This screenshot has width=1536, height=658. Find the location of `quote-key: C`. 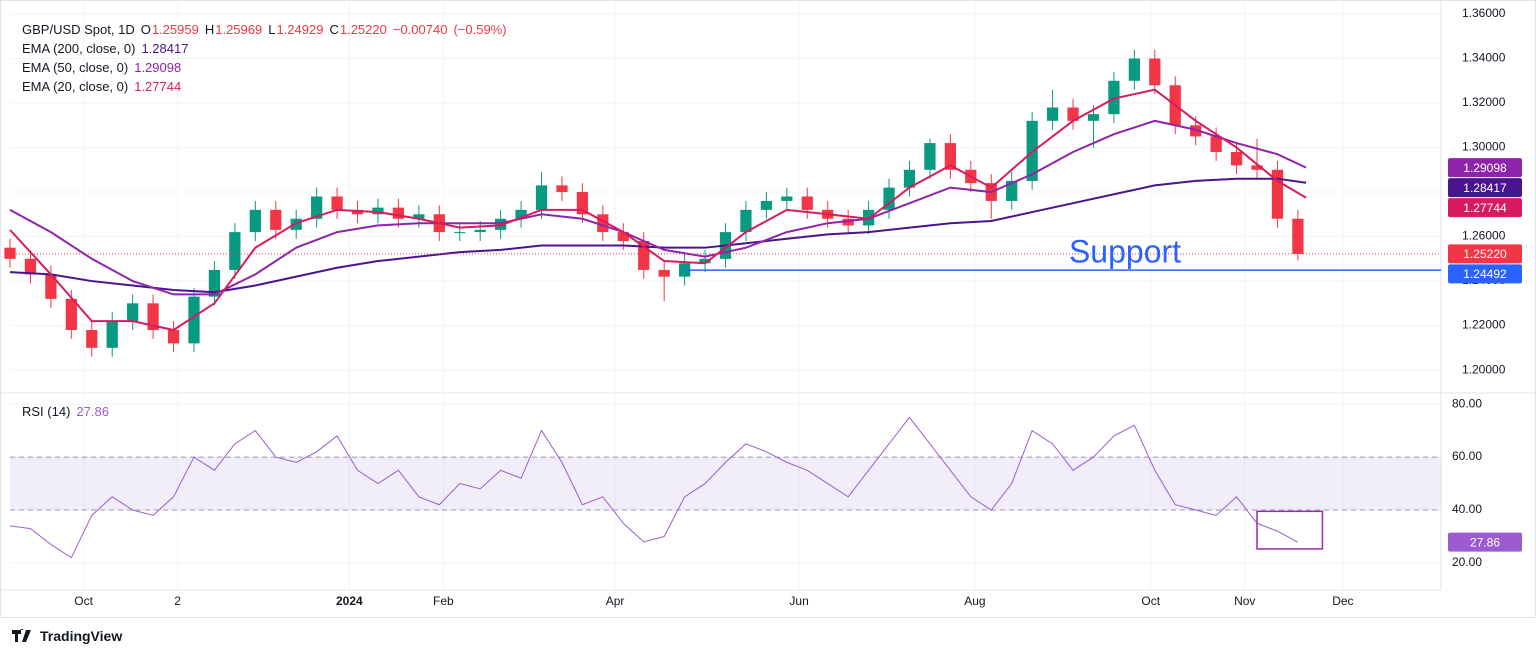

quote-key: C is located at coordinates (334, 29).